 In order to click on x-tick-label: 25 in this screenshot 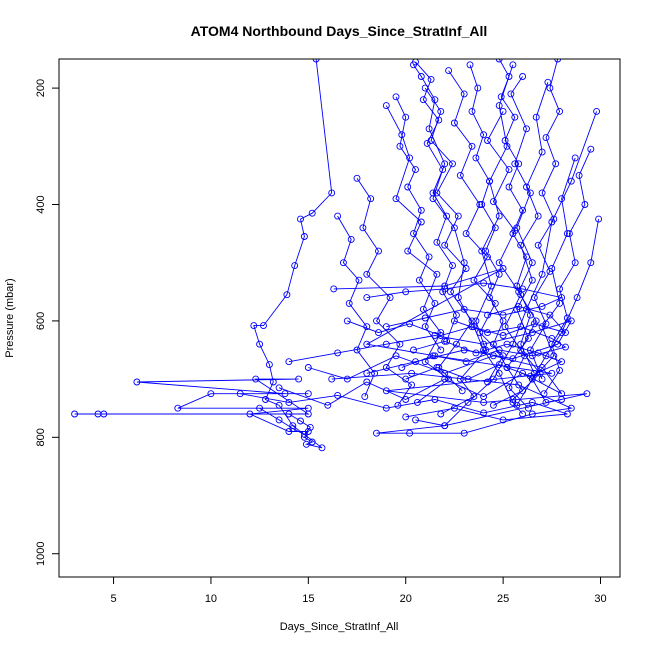, I will do `click(503, 599)`.